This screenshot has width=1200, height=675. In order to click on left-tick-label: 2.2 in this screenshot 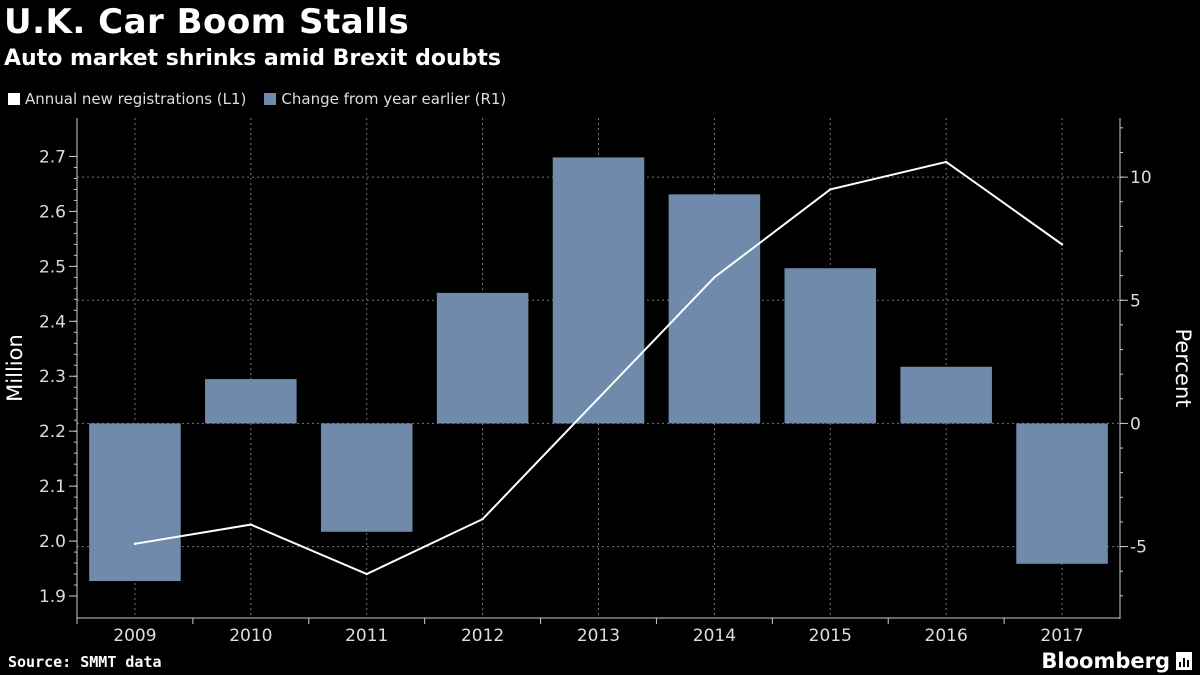, I will do `click(52, 432)`.